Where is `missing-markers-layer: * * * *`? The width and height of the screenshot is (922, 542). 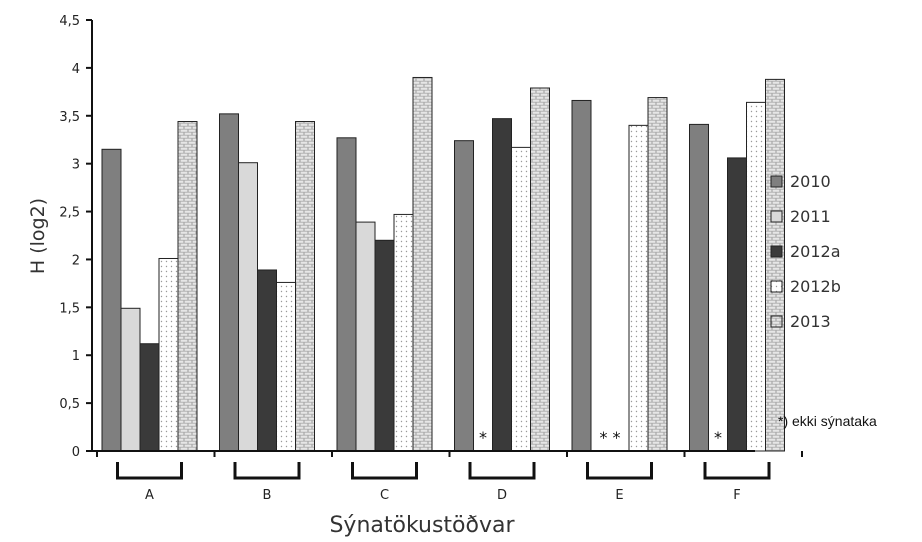
missing-markers-layer: * * * * is located at coordinates (600, 437).